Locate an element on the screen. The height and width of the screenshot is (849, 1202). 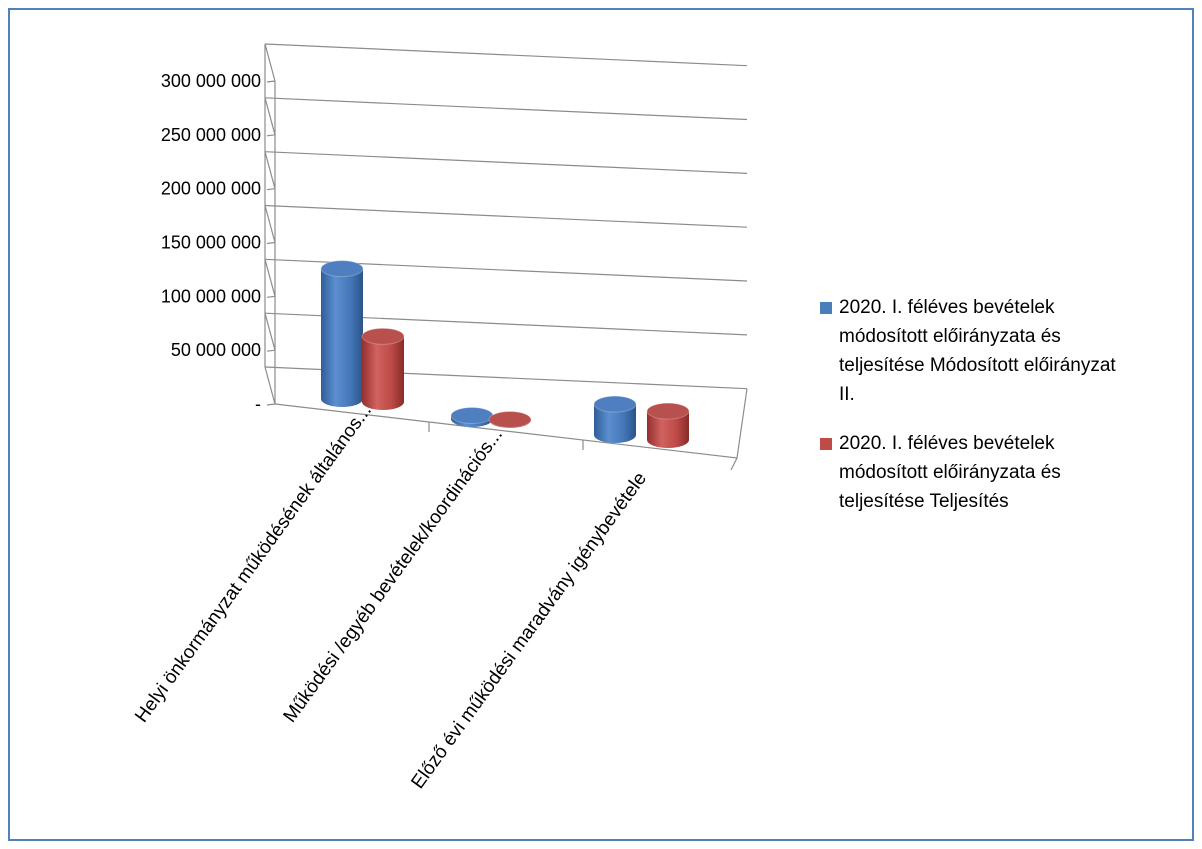
bar-series2-cat3 is located at coordinates (668, 429).